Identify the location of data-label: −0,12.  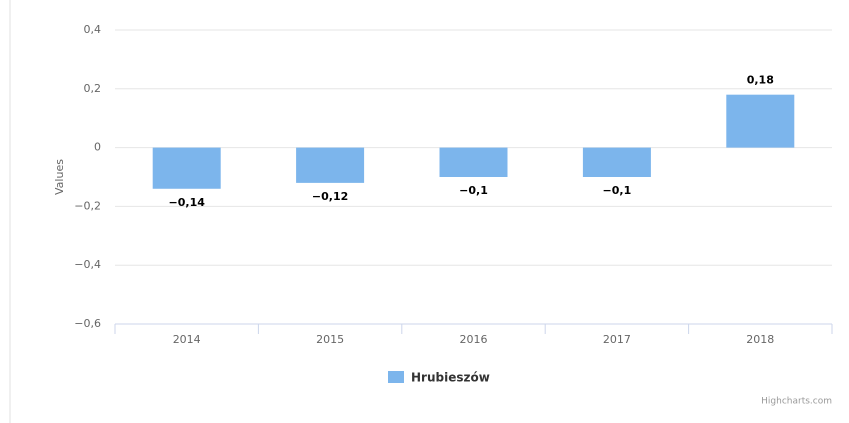
(330, 196).